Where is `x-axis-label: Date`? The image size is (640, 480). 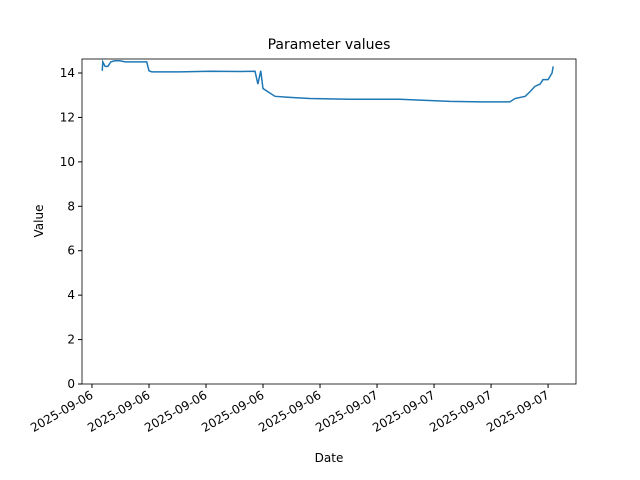
x-axis-label: Date is located at coordinates (329, 458).